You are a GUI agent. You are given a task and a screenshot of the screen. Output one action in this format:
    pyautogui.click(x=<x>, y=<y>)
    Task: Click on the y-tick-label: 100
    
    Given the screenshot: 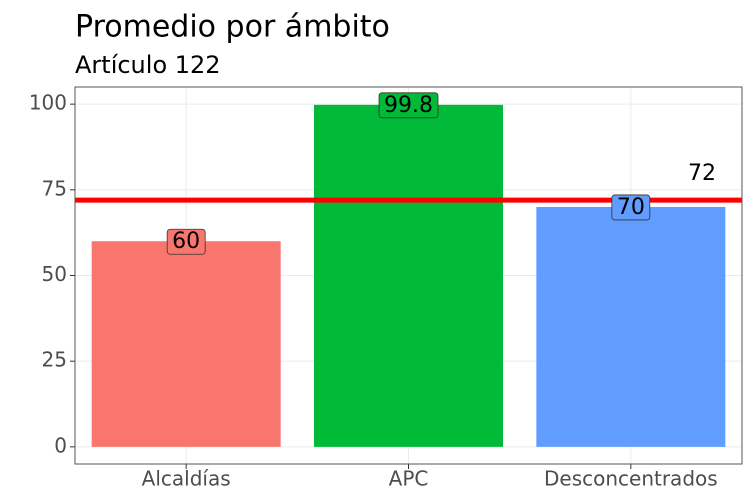 What is the action you would take?
    pyautogui.click(x=48, y=103)
    